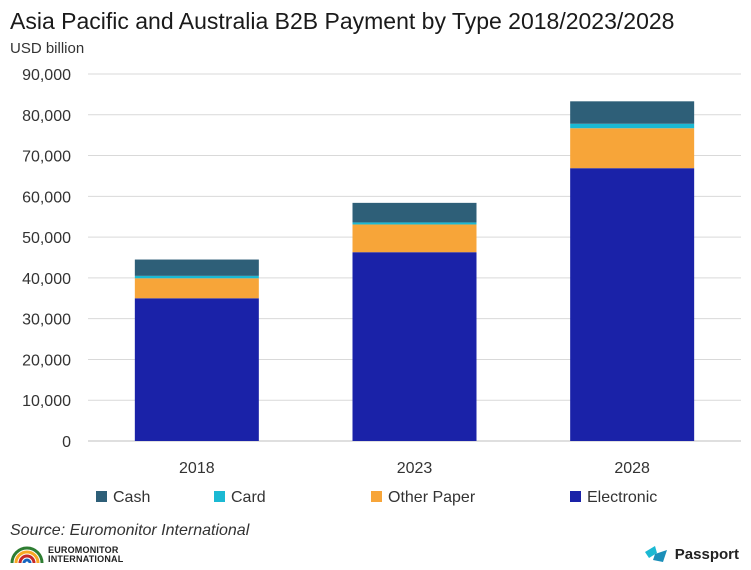 This screenshot has height=570, width=751. I want to click on legend-label-electronic: Electronic, so click(622, 497).